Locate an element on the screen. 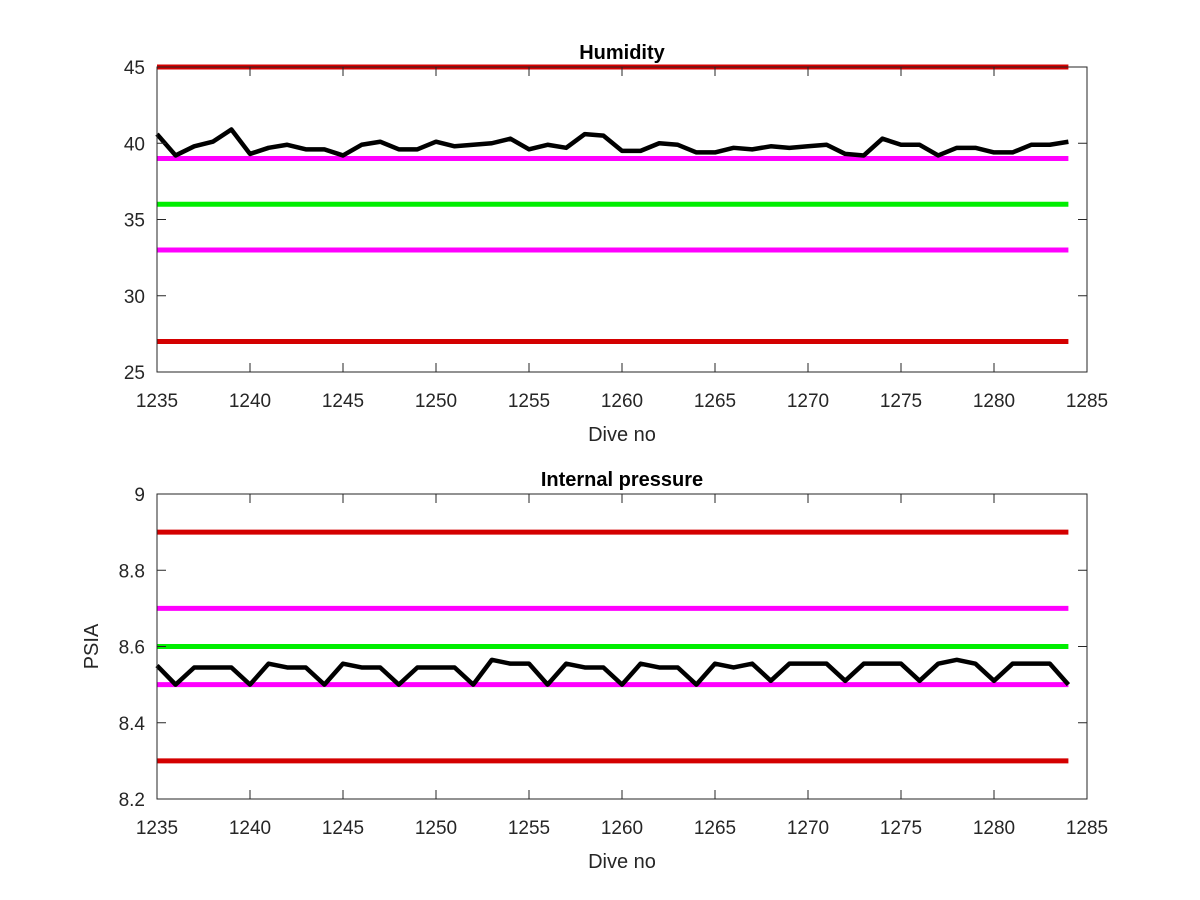  y-tick-label: 8.2 is located at coordinates (132, 800).